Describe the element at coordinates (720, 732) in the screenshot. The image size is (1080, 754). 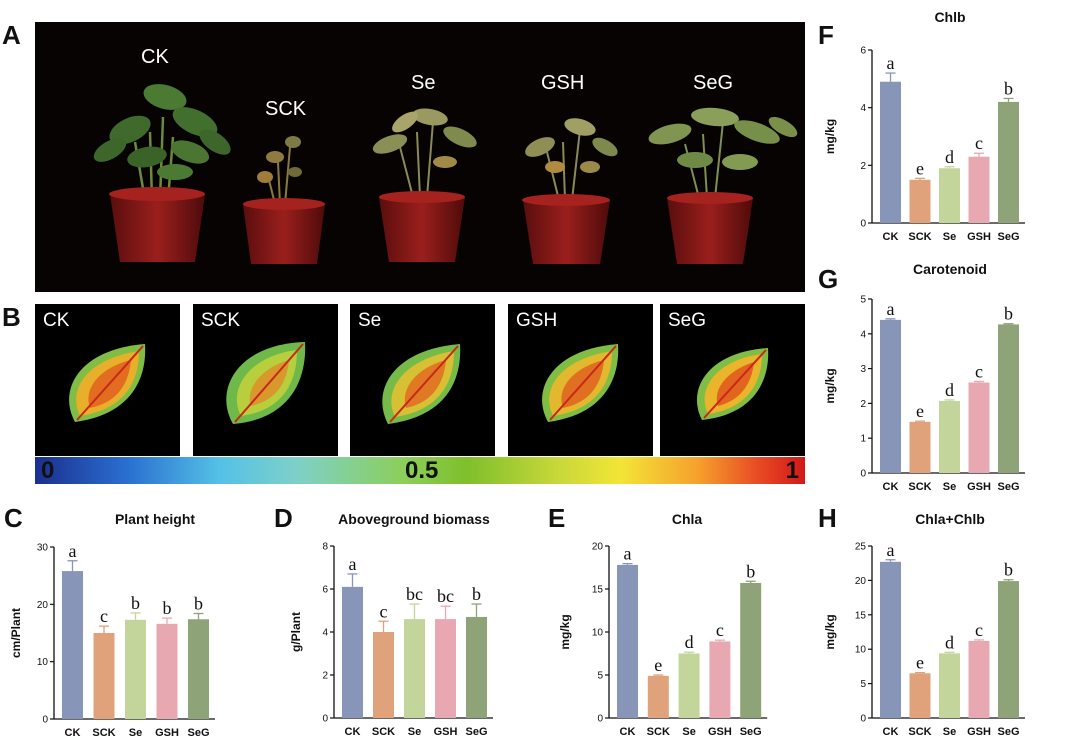
I see `x-tick-label-e: GSH` at that location.